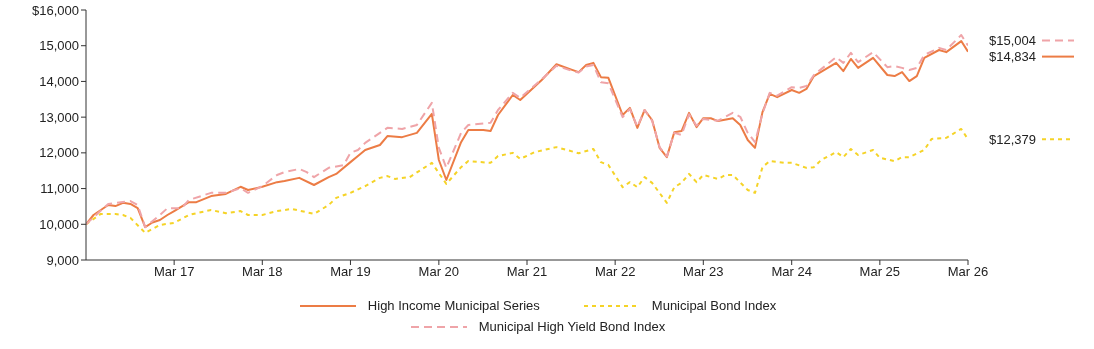 The image size is (1094, 349). What do you see at coordinates (791, 272) in the screenshot?
I see `x-tick-label: Mar 24` at bounding box center [791, 272].